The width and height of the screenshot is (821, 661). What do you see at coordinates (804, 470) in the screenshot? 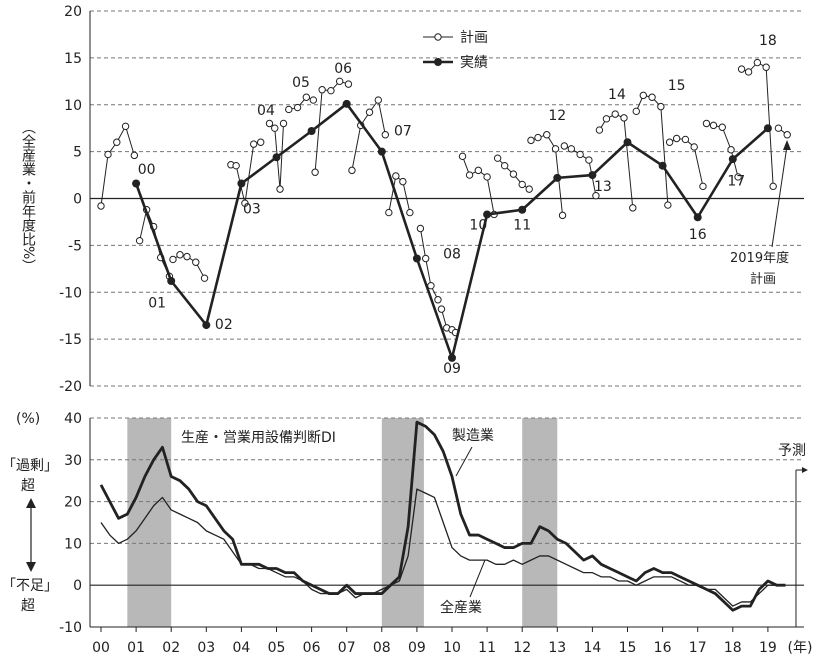
I see `forecast-arrow-head` at bounding box center [804, 470].